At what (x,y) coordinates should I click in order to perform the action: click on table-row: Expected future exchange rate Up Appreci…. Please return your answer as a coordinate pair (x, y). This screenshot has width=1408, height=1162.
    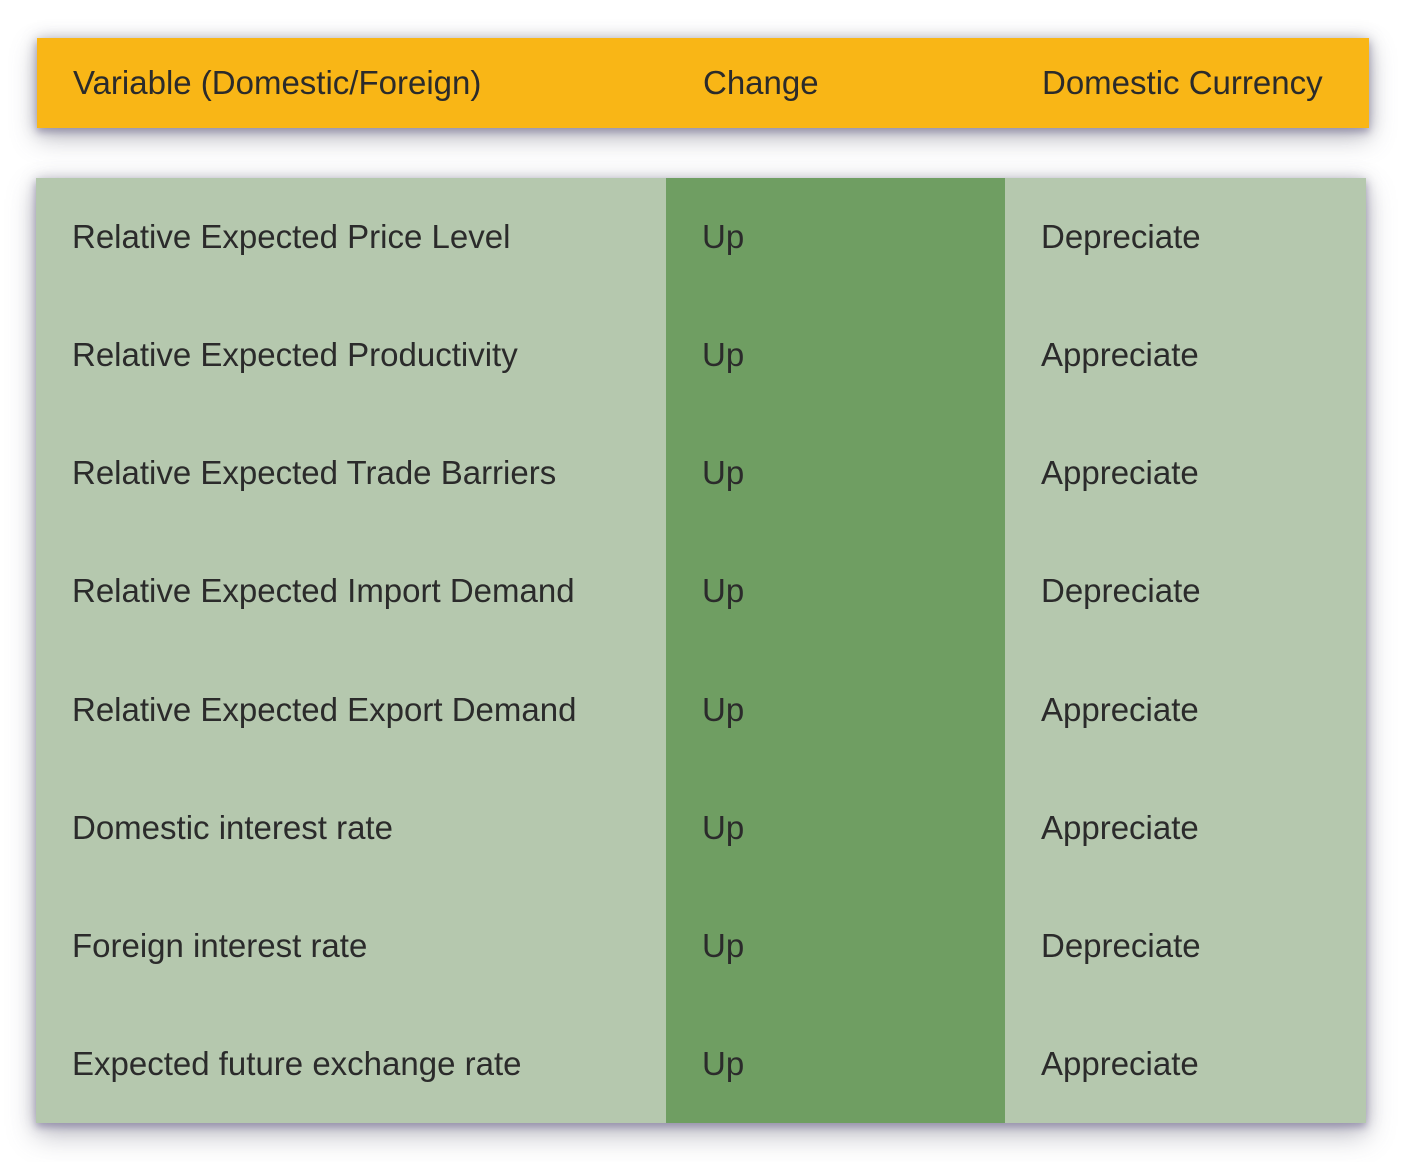
    Looking at the image, I should click on (701, 1063).